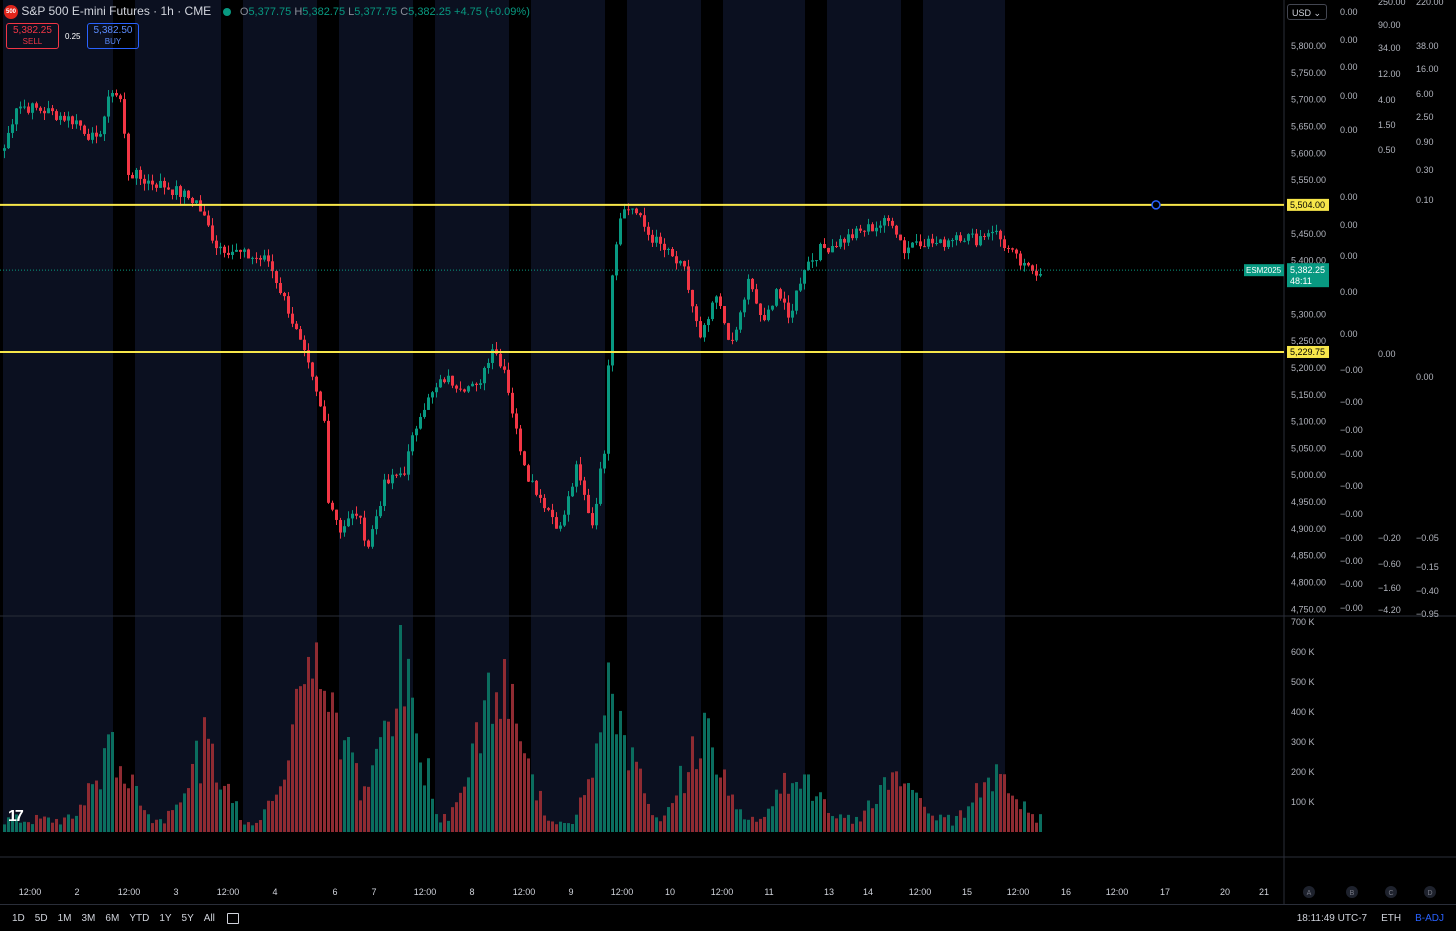 This screenshot has width=1456, height=931. Describe the element at coordinates (1387, 100) in the screenshot. I see `indicator-scale-label: 4.00` at that location.